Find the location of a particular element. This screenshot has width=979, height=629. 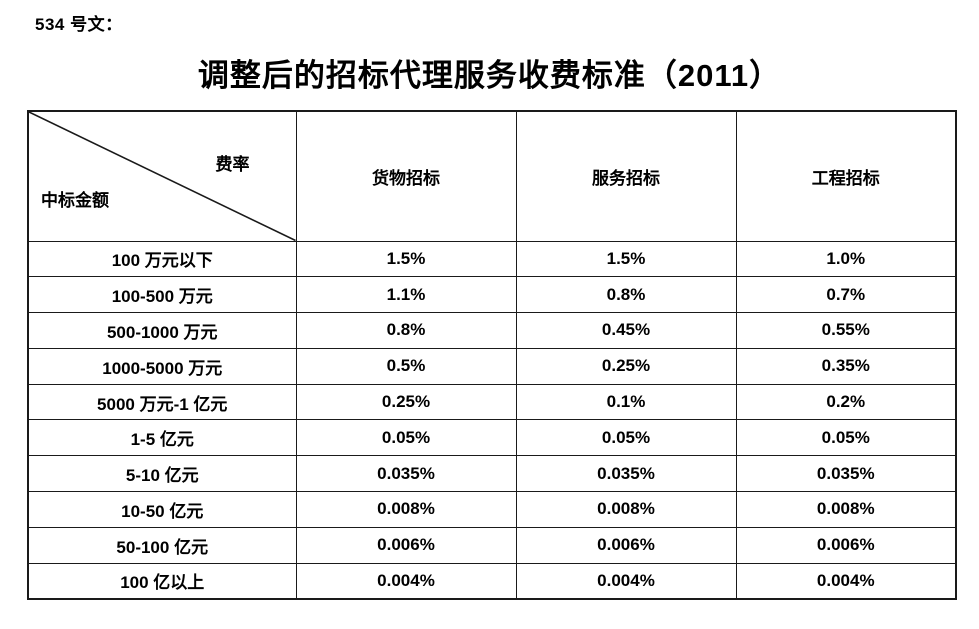

tier-label: 1000-5000 万元 is located at coordinates (162, 366).